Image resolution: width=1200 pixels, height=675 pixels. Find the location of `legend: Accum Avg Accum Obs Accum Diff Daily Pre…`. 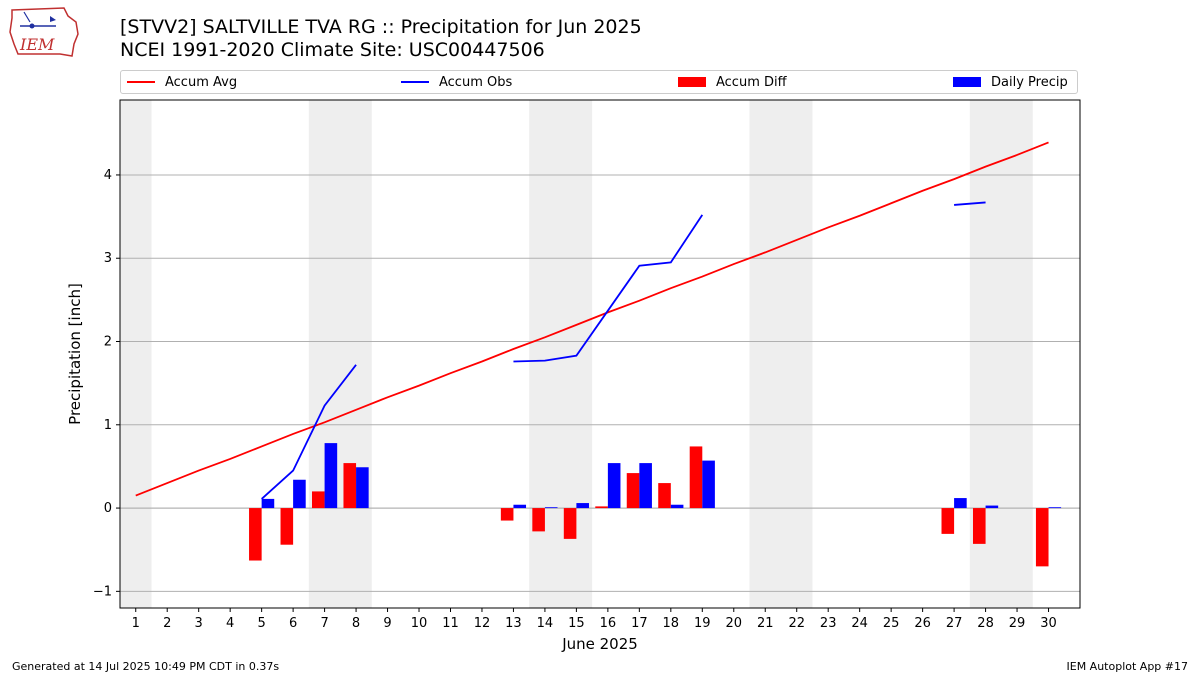

legend: Accum Avg Accum Obs Accum Diff Daily Pre… is located at coordinates (599, 82).